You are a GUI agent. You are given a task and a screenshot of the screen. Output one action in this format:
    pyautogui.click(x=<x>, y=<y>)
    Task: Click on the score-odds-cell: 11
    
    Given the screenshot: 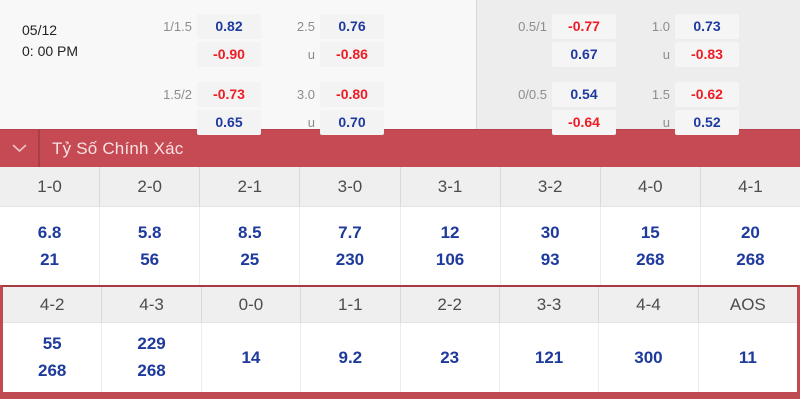 What is the action you would take?
    pyautogui.click(x=747, y=357)
    